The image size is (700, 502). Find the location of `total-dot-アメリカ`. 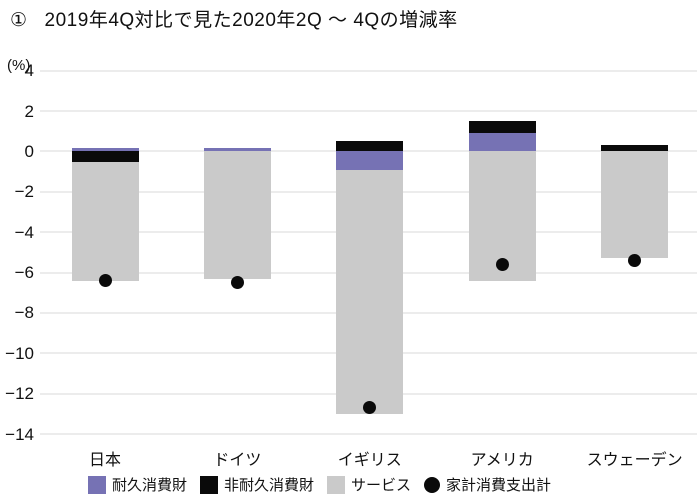

total-dot-アメリカ is located at coordinates (502, 264).